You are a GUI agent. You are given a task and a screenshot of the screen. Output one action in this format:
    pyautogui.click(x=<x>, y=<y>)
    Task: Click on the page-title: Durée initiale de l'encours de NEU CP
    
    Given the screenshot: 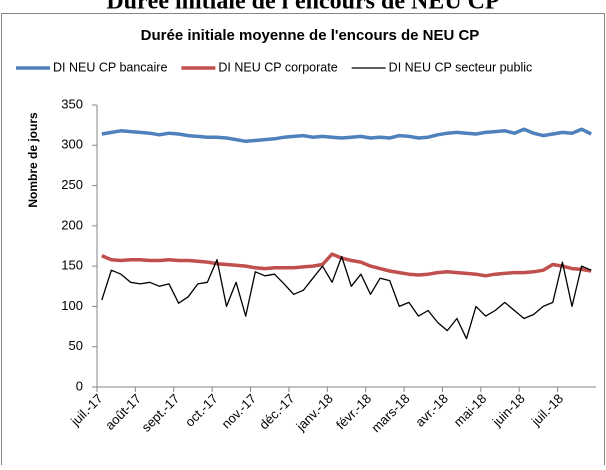 What is the action you would take?
    pyautogui.click(x=302, y=7)
    